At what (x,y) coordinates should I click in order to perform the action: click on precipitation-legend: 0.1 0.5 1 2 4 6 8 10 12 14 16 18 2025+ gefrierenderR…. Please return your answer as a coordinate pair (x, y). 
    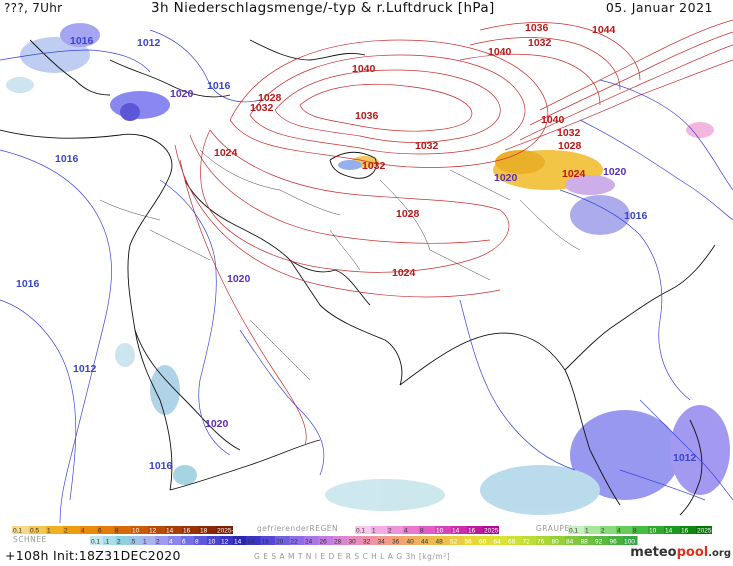
    Looking at the image, I should click on (366, 544).